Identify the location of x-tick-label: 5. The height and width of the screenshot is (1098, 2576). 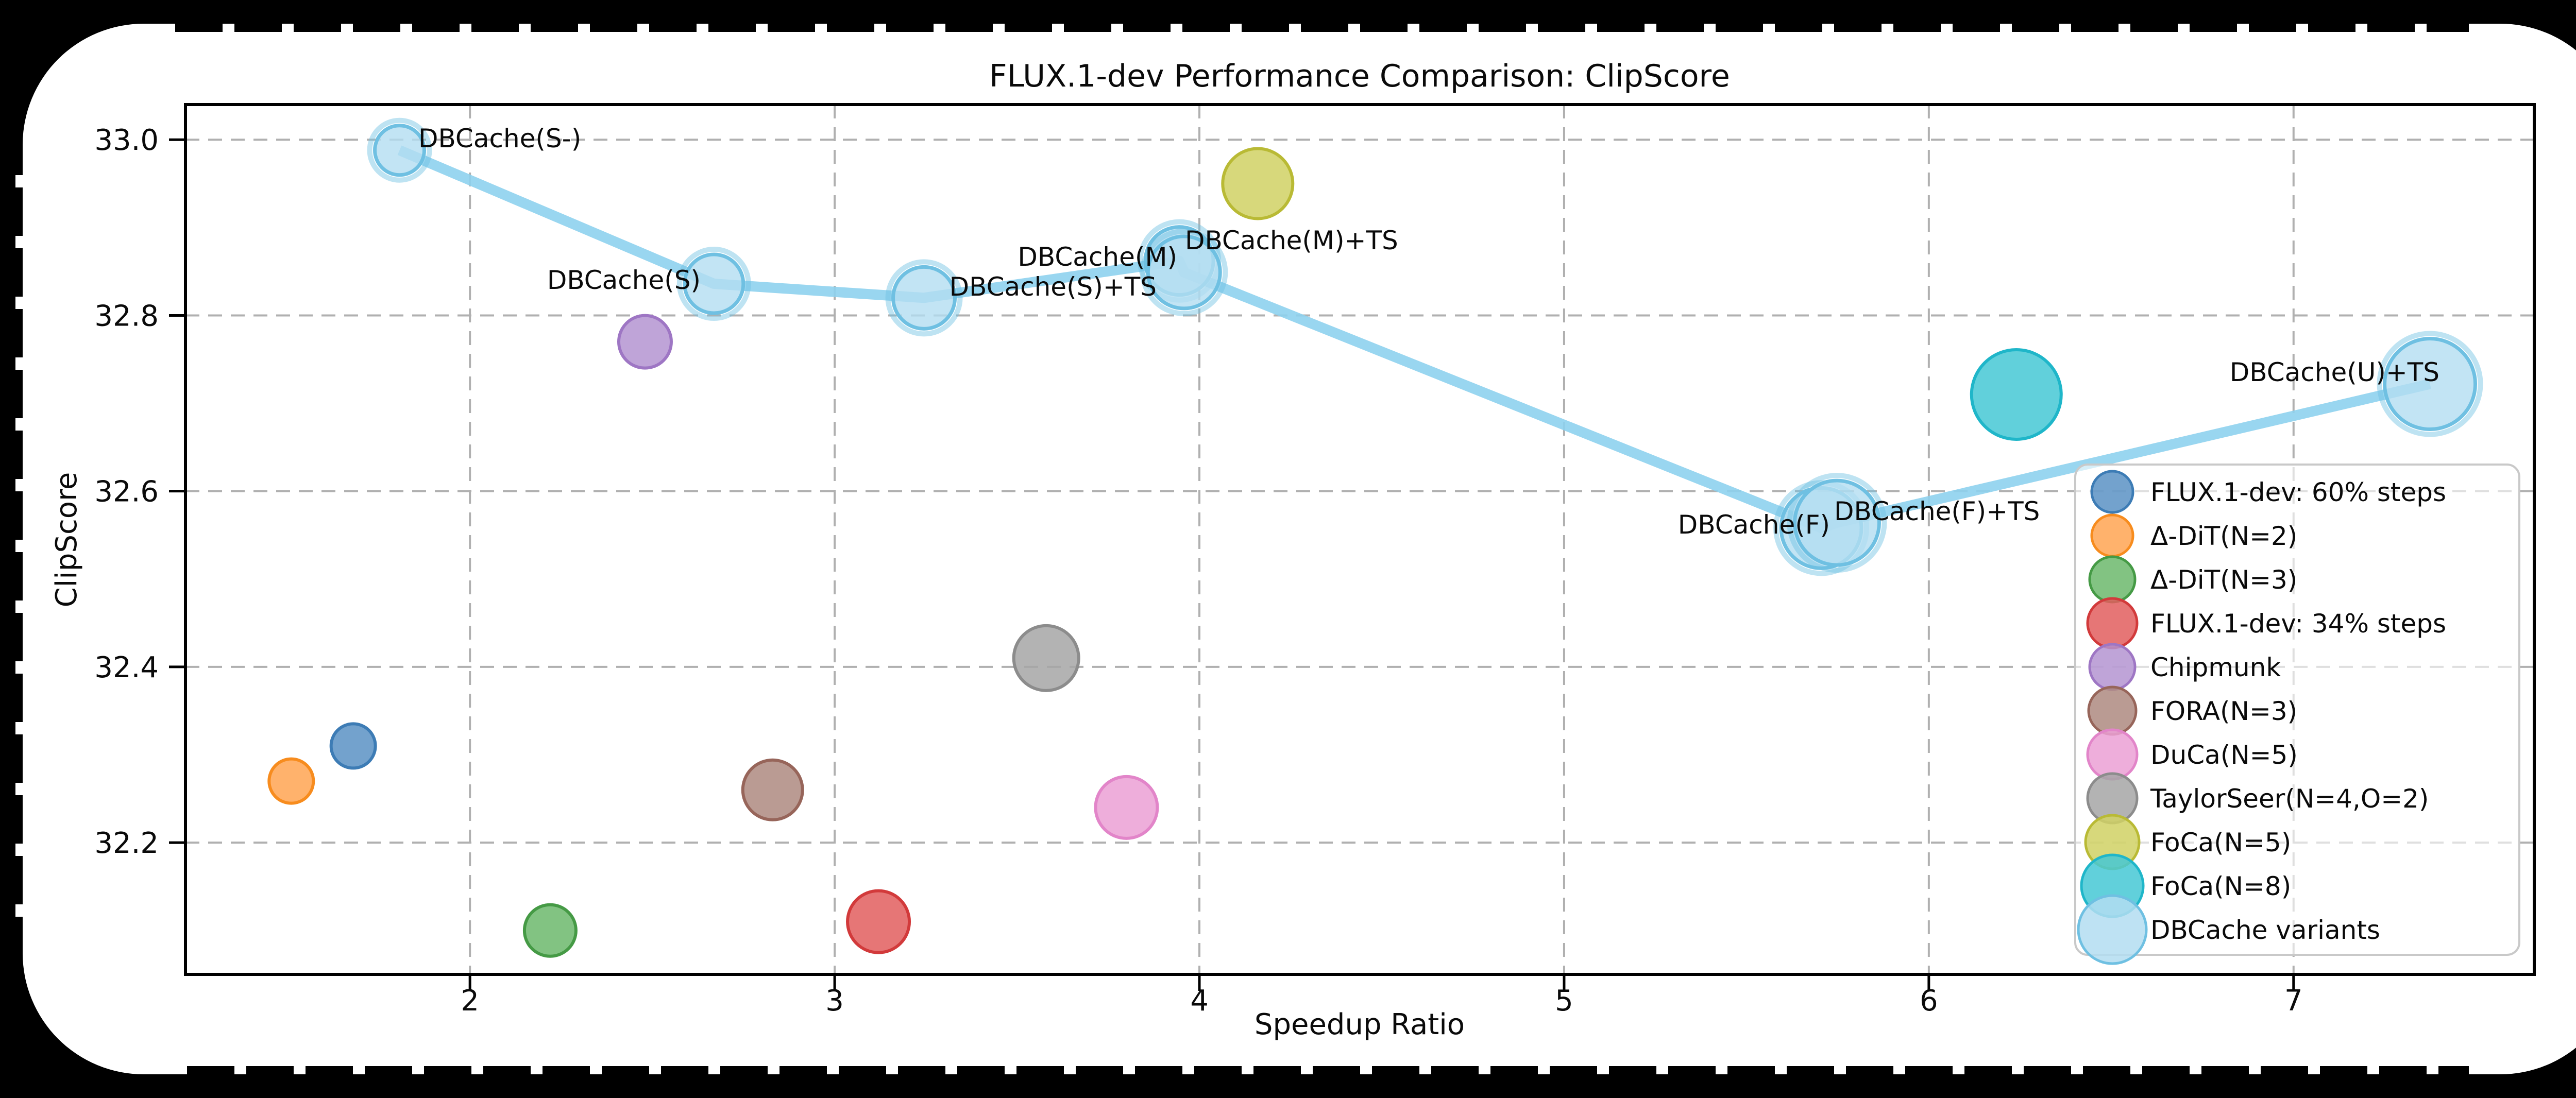
(1564, 1001).